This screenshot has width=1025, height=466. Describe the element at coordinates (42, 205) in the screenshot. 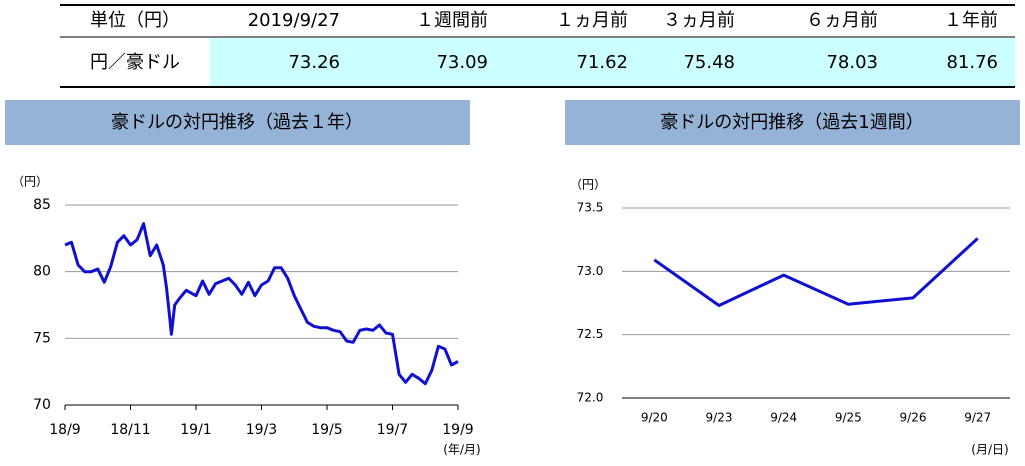

I see `y-tick-label: 85` at that location.